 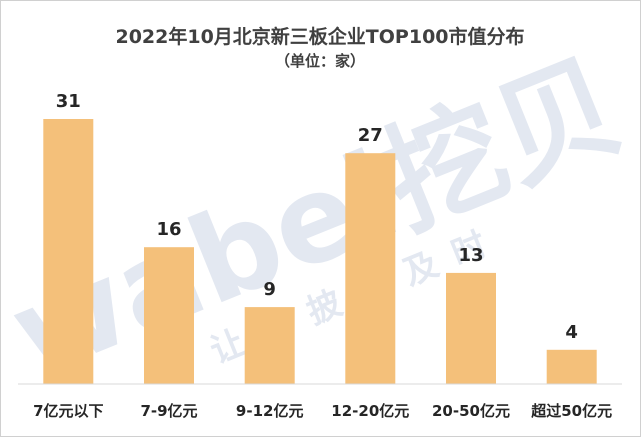 I want to click on value-label-3: 27, so click(x=370, y=135).